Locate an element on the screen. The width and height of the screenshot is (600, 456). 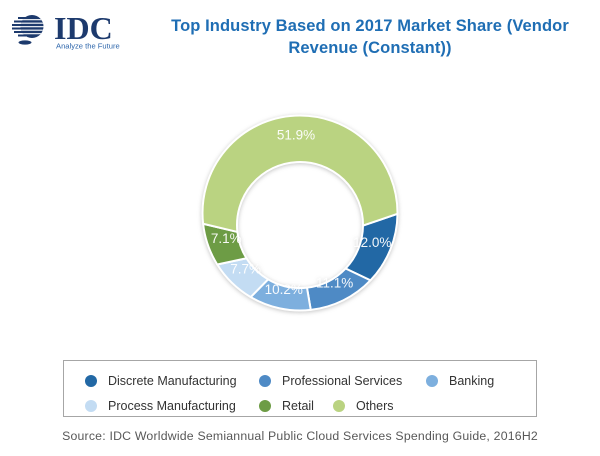
idc-logo-tagline: Analyze the Future is located at coordinates (88, 46).